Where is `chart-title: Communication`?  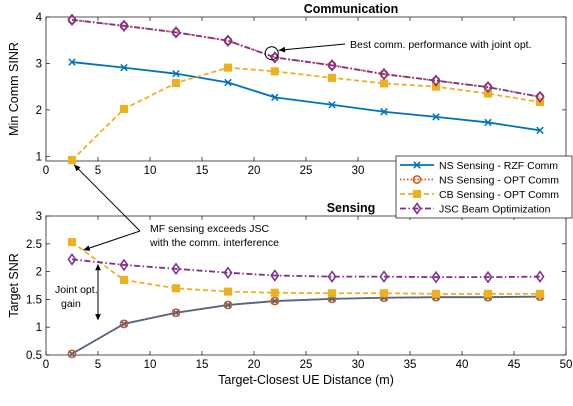
chart-title: Communication is located at coordinates (351, 9).